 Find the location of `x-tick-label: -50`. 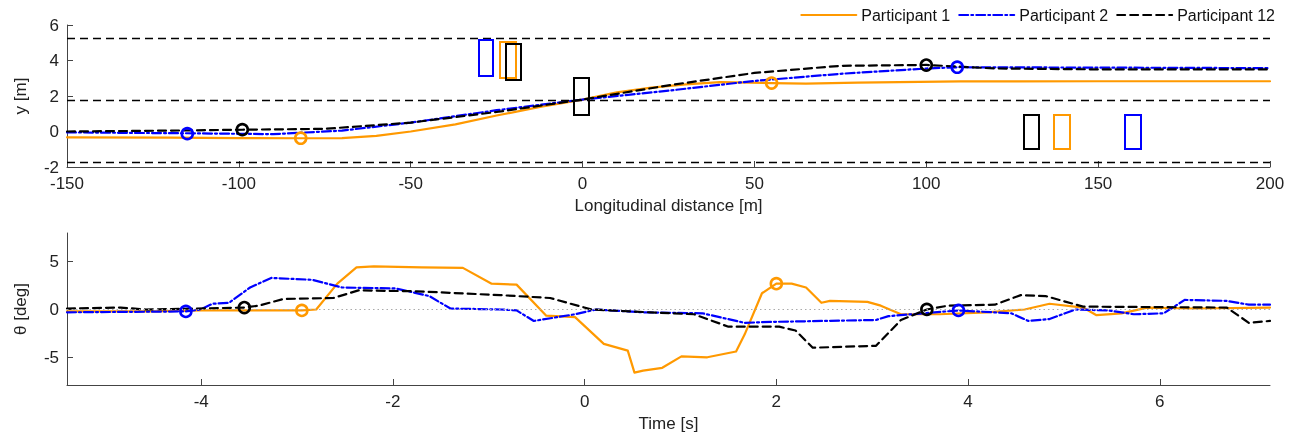

x-tick-label: -50 is located at coordinates (410, 183).